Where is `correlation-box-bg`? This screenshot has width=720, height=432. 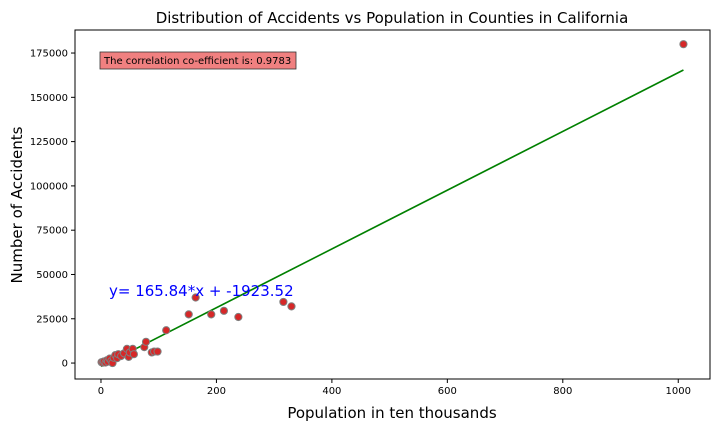
correlation-box-bg is located at coordinates (198, 60).